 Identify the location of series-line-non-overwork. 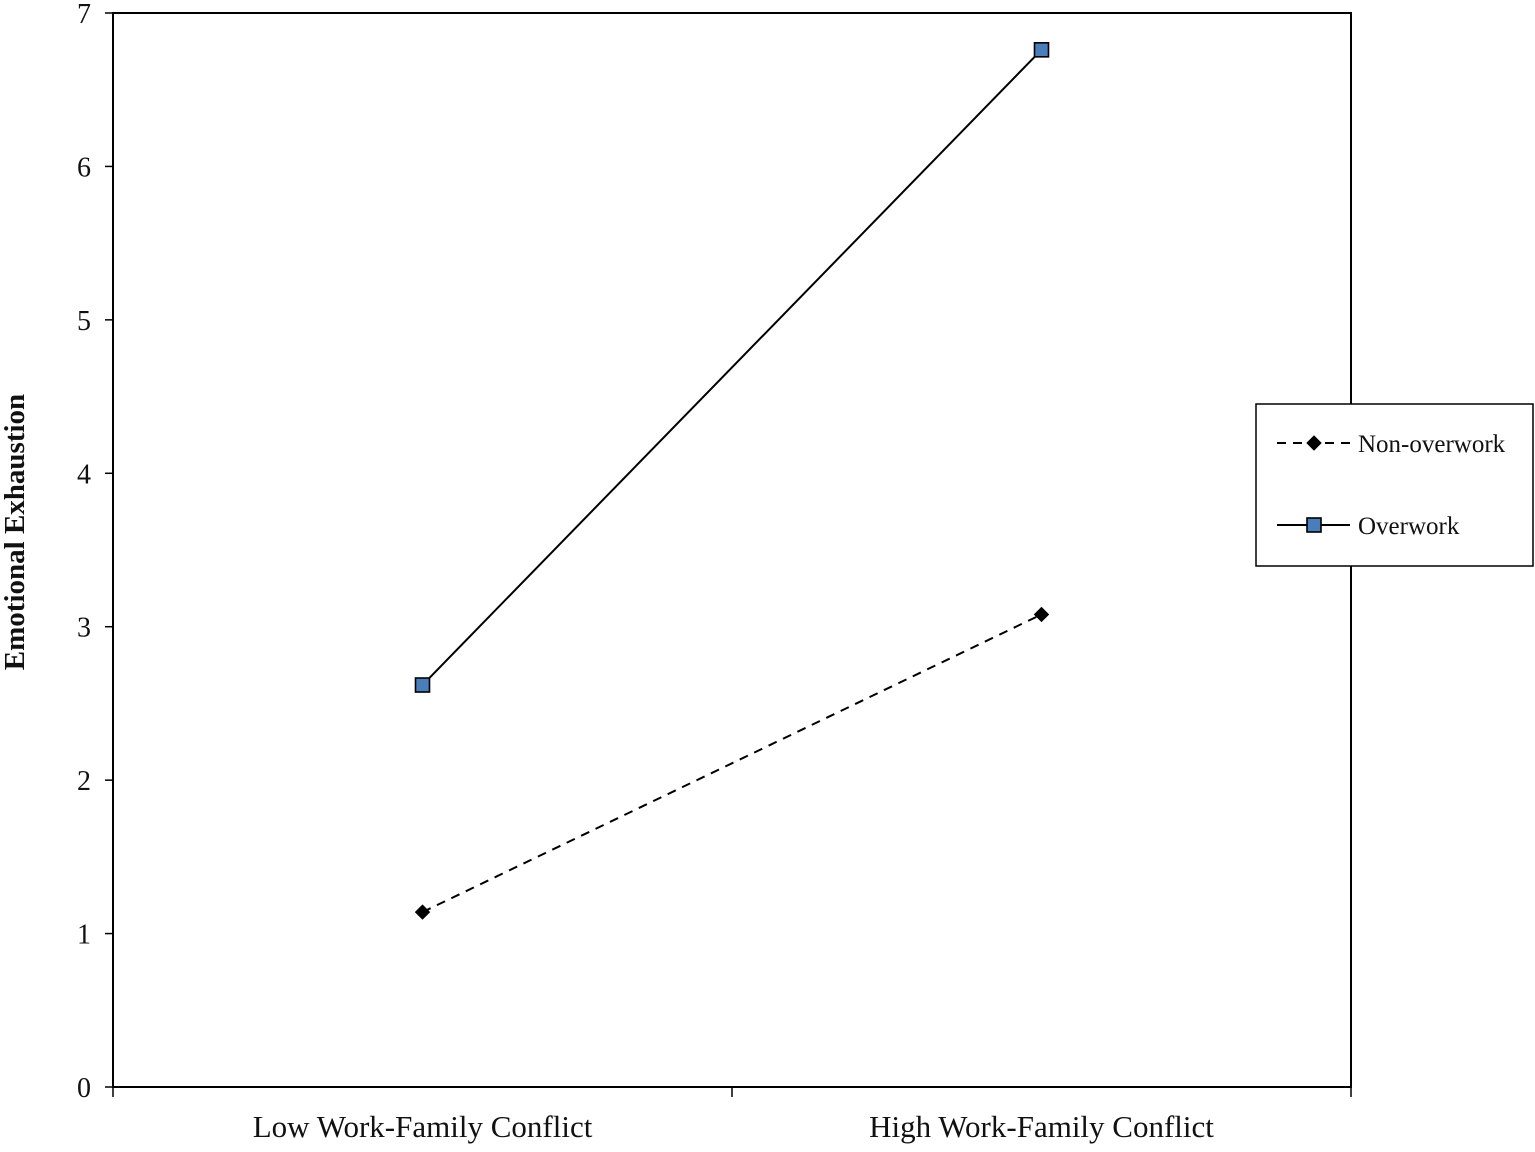
(732, 763).